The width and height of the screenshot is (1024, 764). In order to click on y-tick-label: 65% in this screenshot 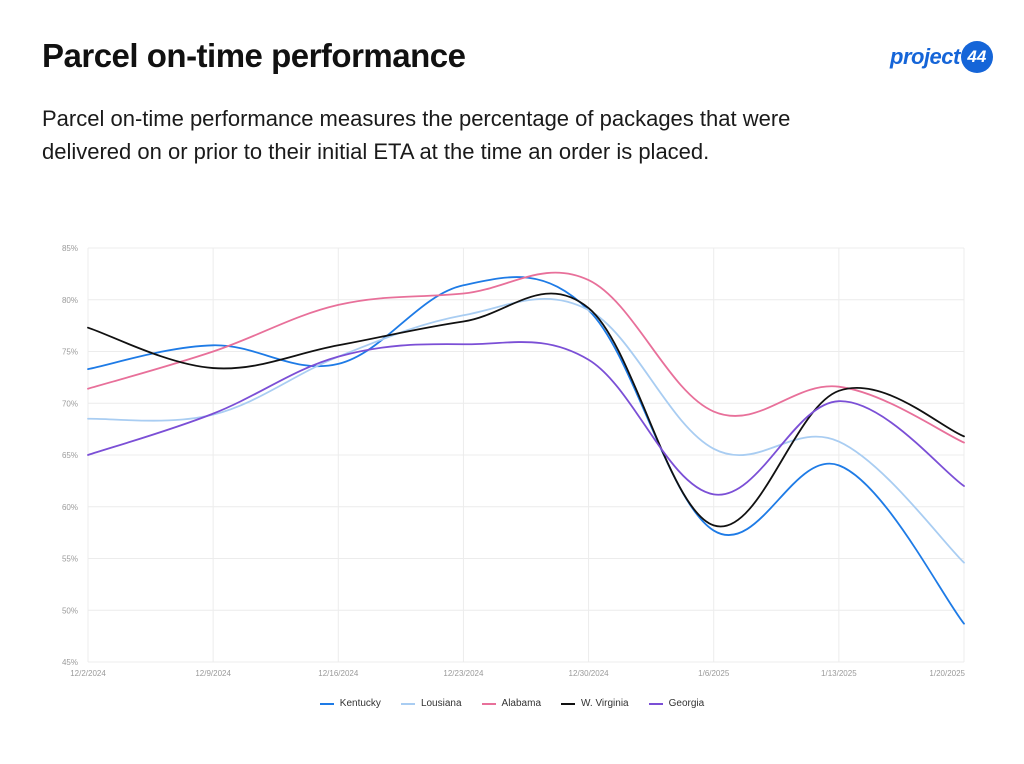, I will do `click(70, 455)`.